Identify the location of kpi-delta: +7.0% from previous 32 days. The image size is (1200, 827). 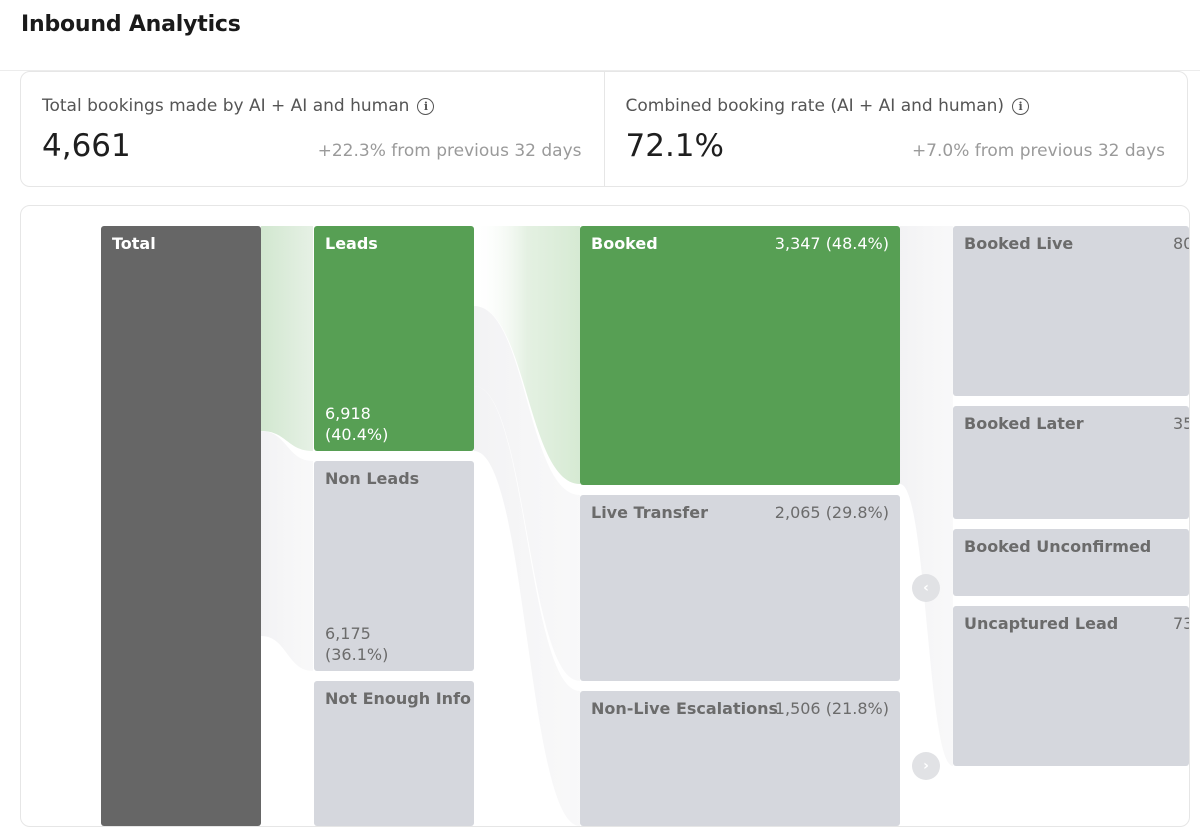
(1038, 151).